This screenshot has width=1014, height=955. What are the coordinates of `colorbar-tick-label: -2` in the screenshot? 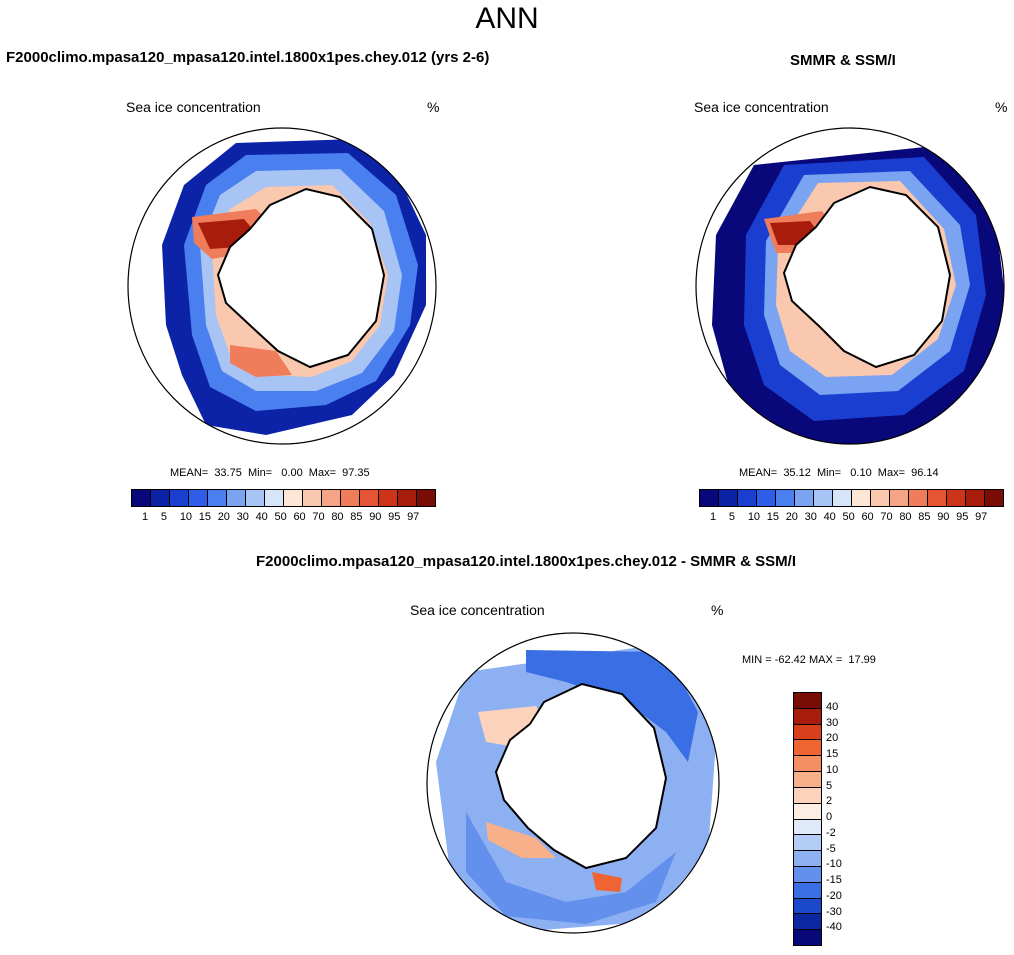 It's located at (831, 832).